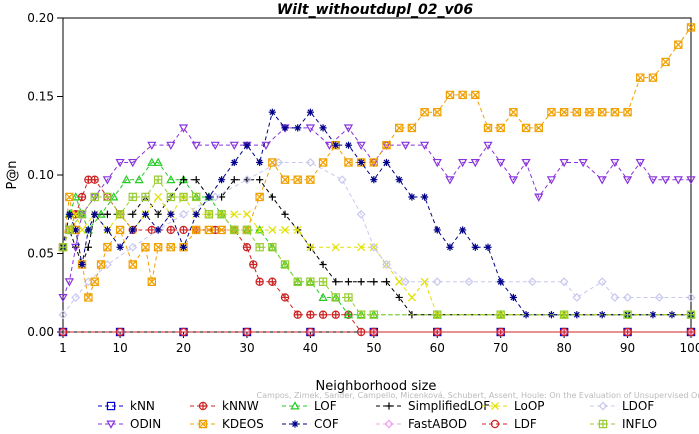 This screenshot has height=434, width=699. Describe the element at coordinates (377, 332) in the screenshot. I see `series-ldf` at that location.